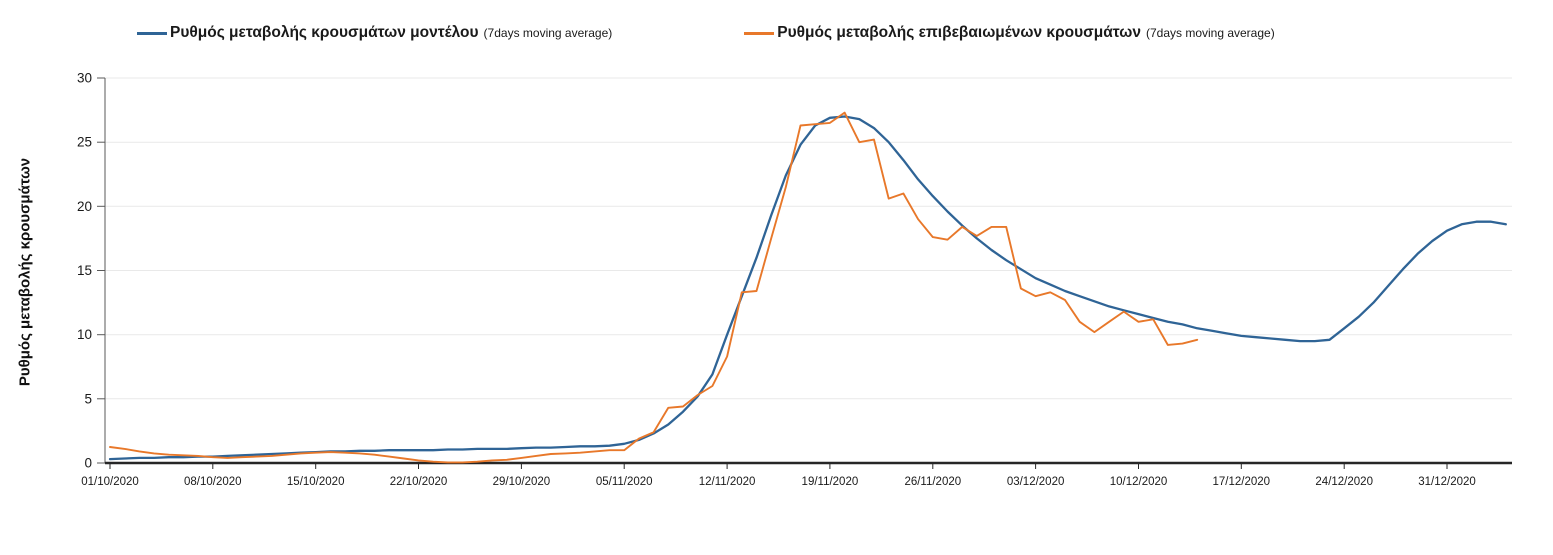  I want to click on x-tick-label: 12/11/2020, so click(727, 482).